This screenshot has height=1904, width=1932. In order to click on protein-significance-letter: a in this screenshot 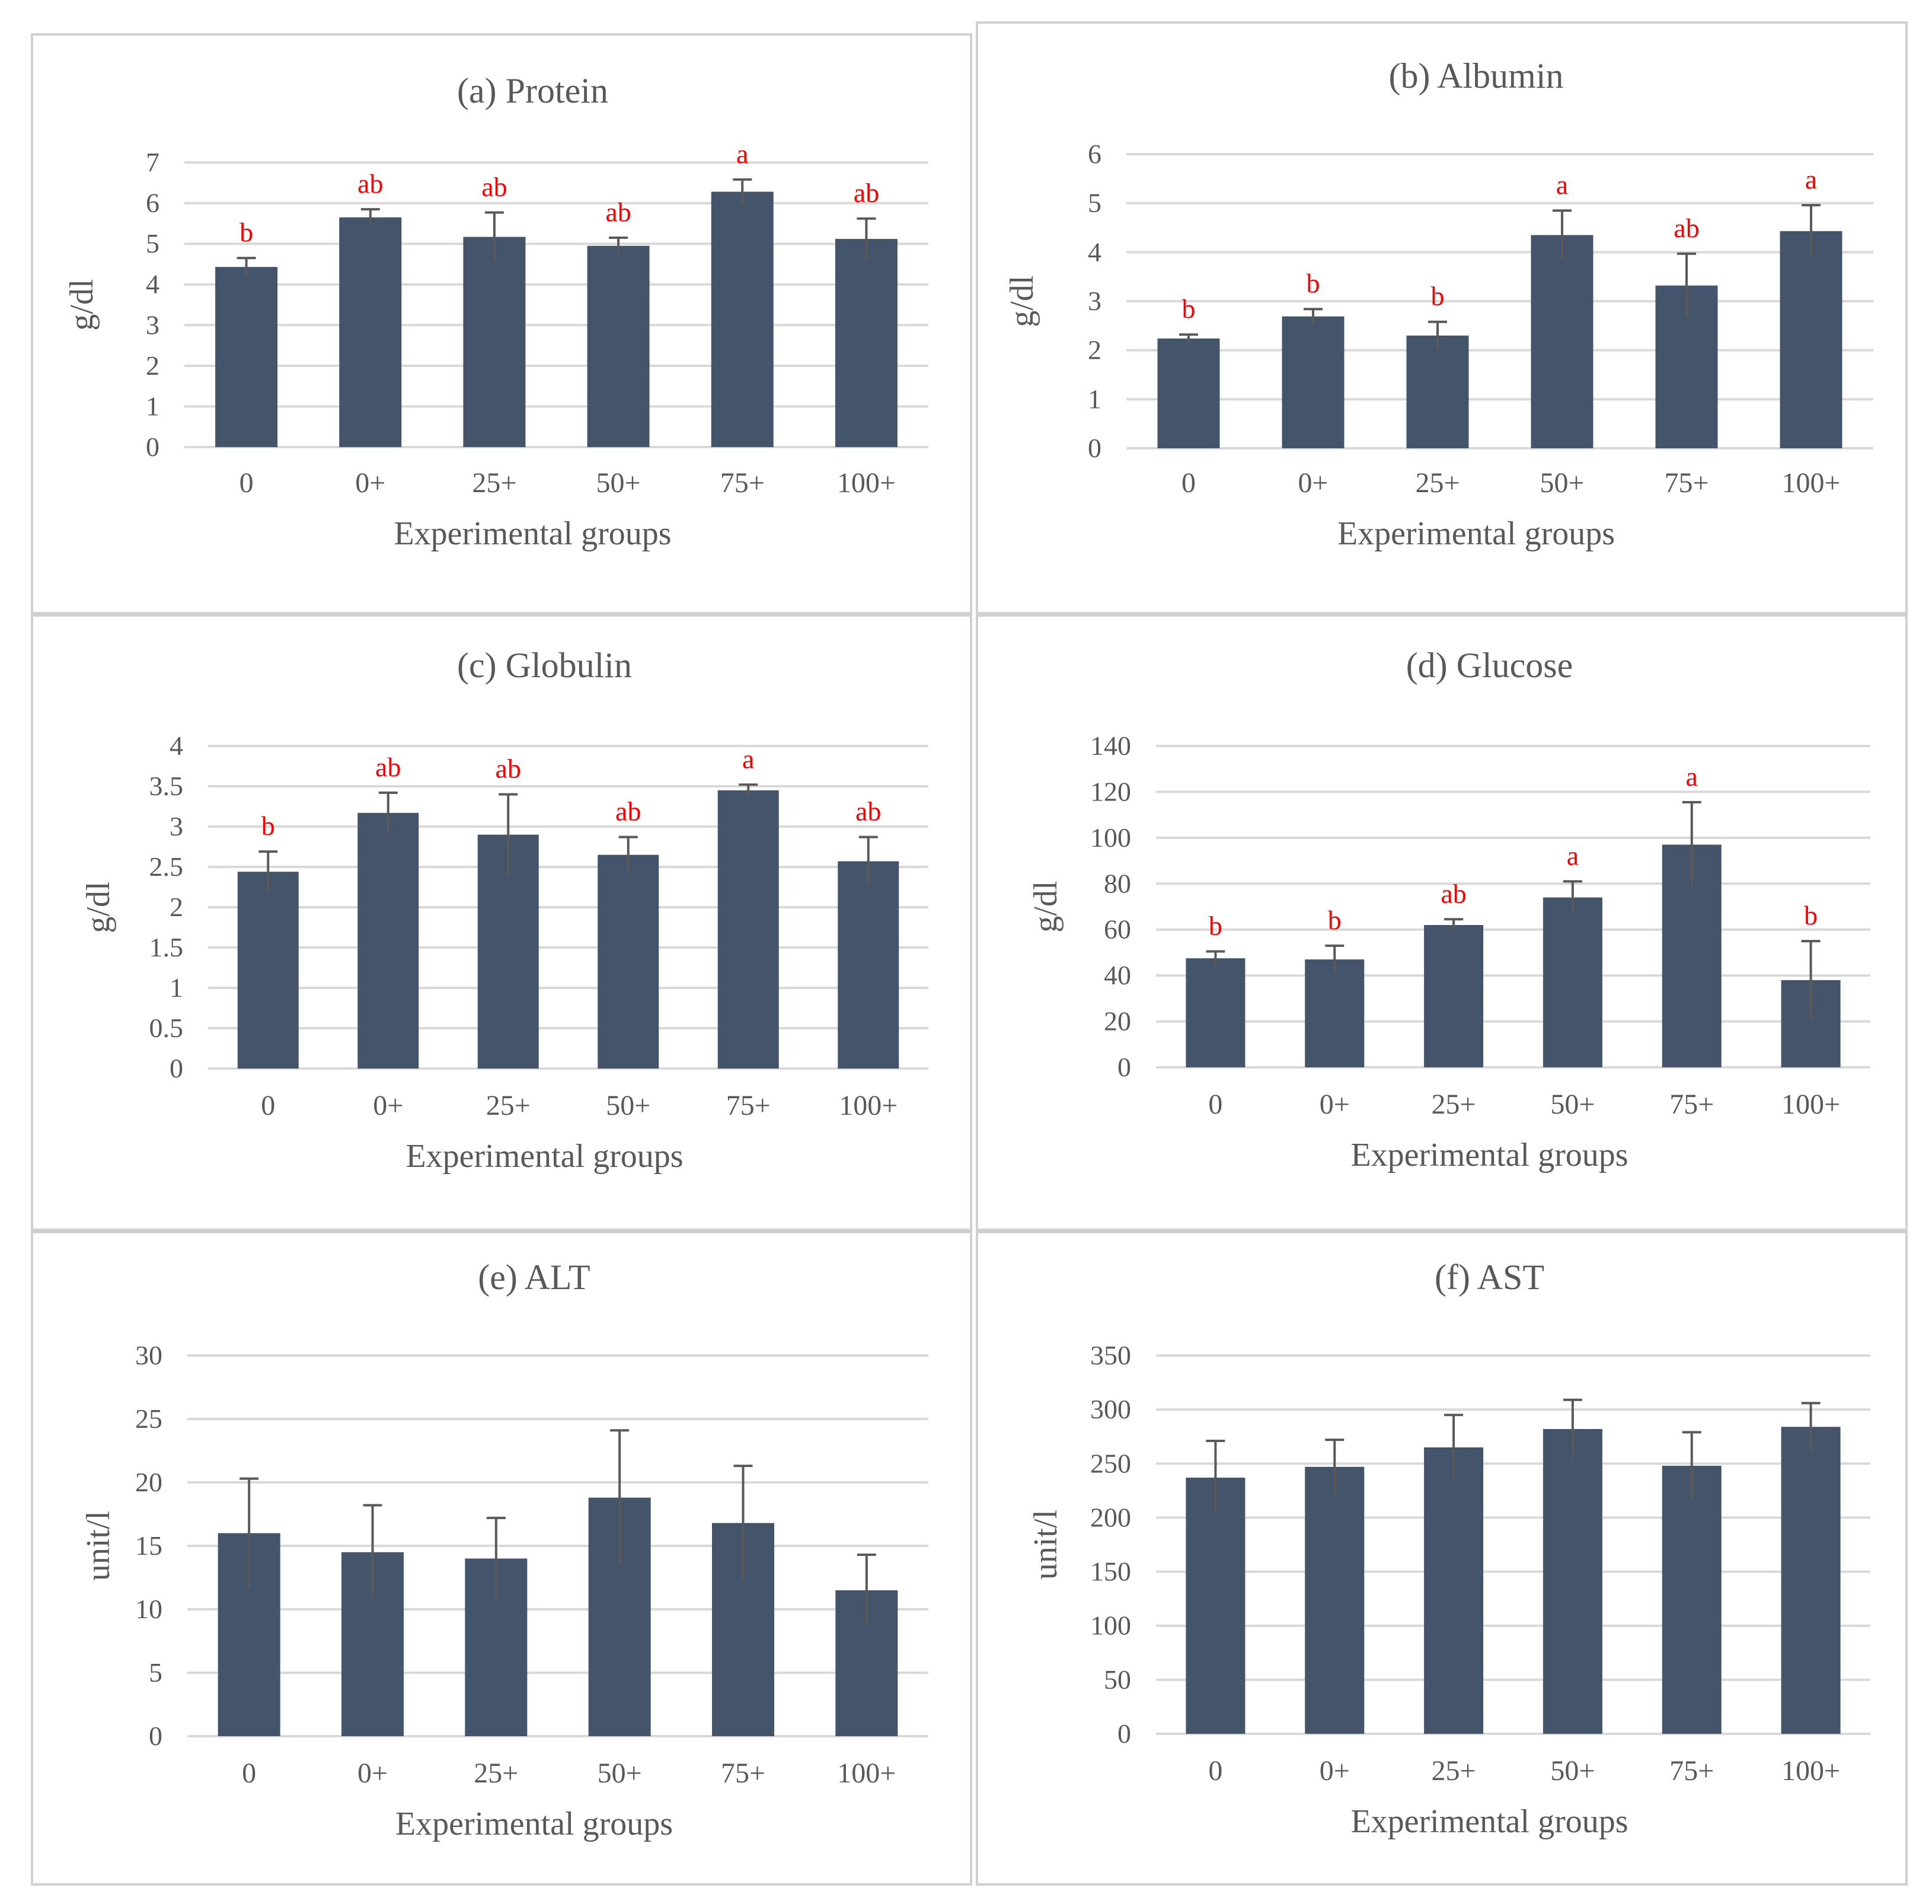, I will do `click(742, 154)`.